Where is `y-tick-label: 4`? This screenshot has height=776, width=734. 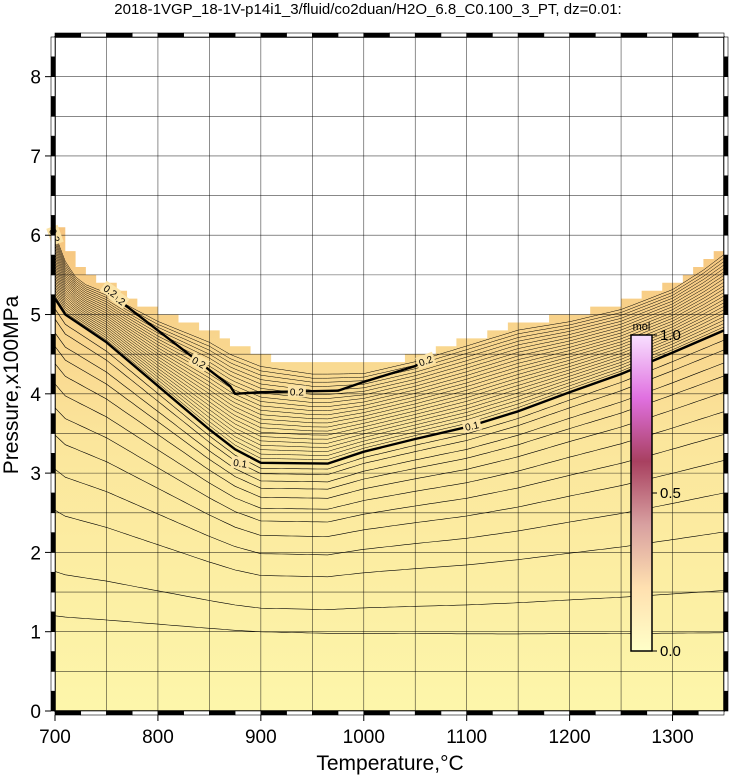
y-tick-label: 4 is located at coordinates (35, 395).